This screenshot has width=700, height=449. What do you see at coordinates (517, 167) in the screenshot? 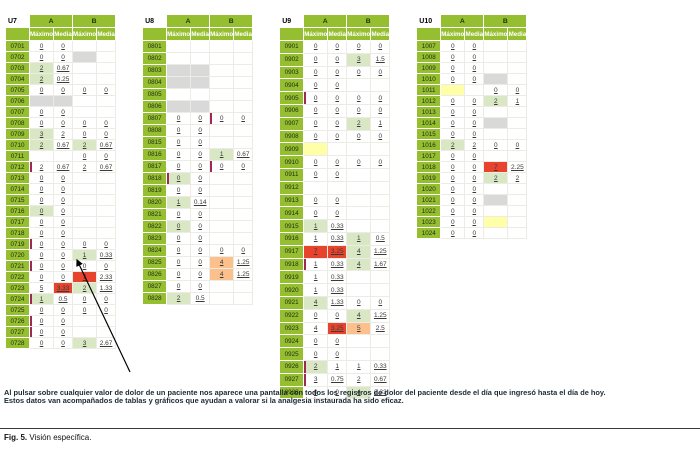
I see `pain-value-cell: 2.25` at bounding box center [517, 167].